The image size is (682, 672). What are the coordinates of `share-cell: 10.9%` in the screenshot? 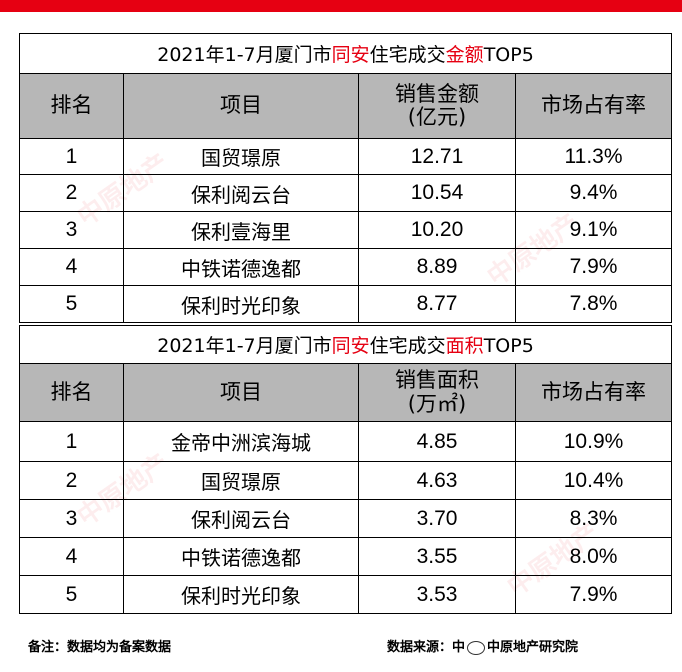 It's located at (593, 441).